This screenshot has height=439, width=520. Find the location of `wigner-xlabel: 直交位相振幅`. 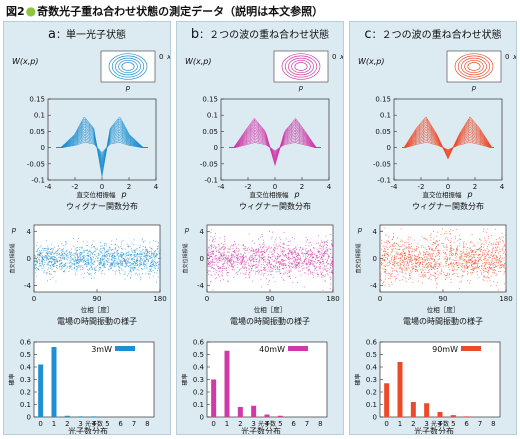

wigner-xlabel: 直交位相振幅 is located at coordinates (97, 194).